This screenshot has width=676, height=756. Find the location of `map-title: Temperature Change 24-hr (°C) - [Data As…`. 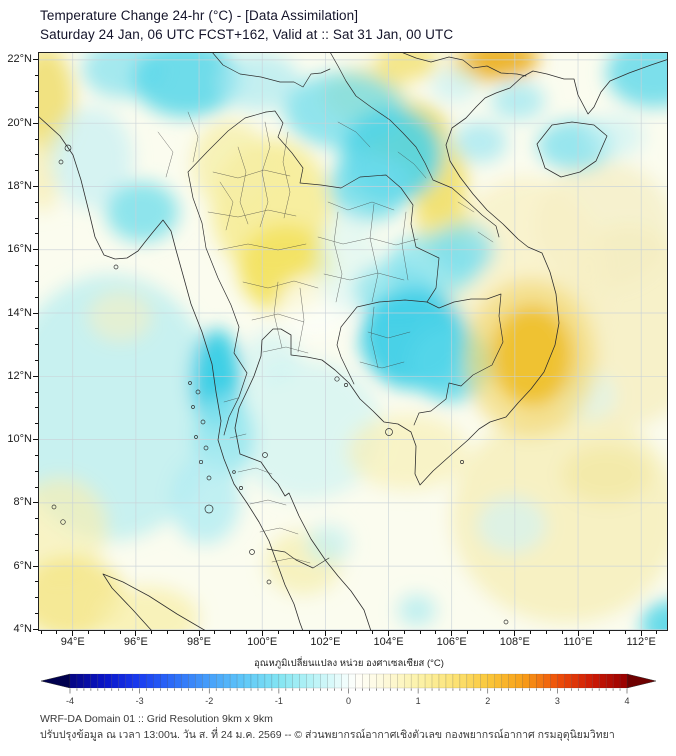

map-title: Temperature Change 24-hr (°C) - [Data As… is located at coordinates (199, 15).